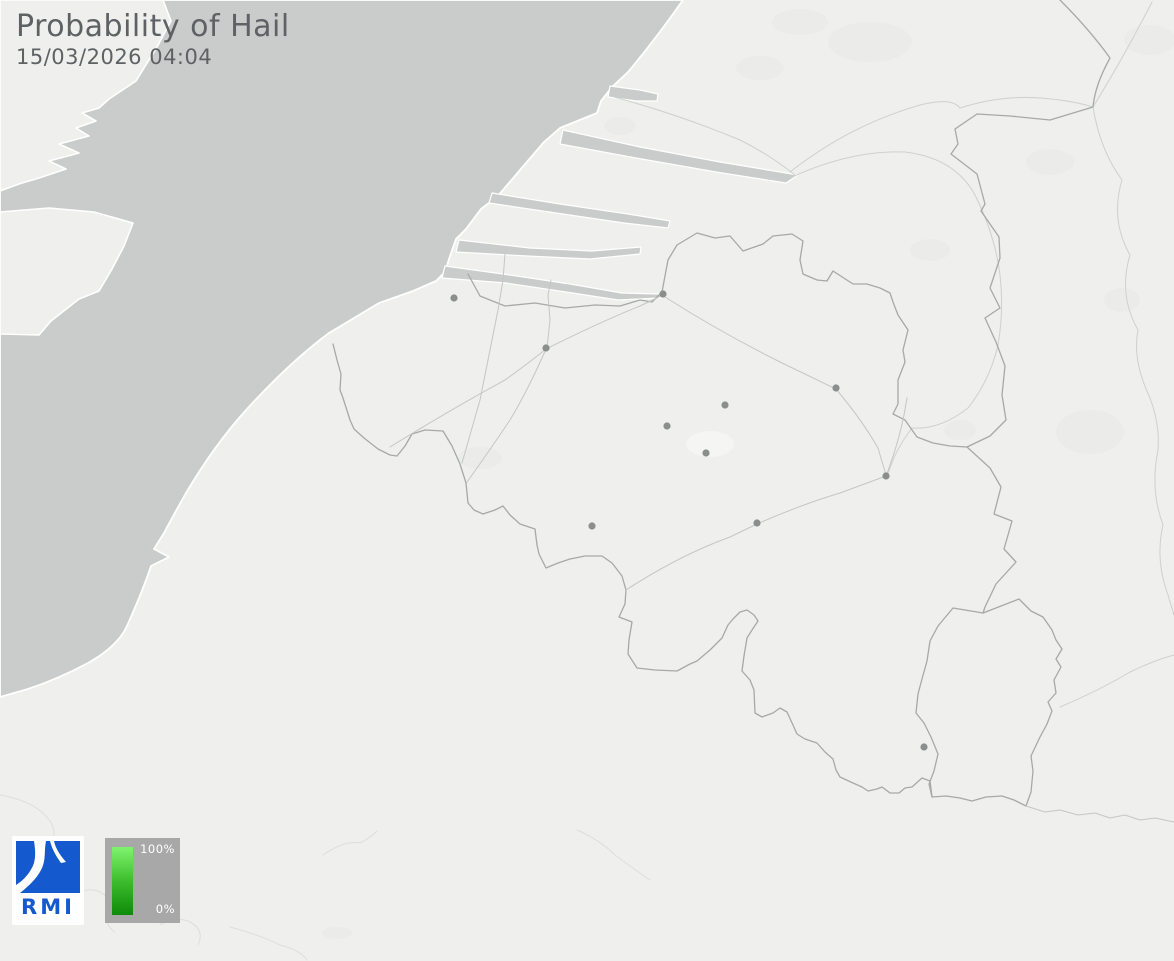 The height and width of the screenshot is (961, 1174). I want to click on meuse-north, so click(896, 437).